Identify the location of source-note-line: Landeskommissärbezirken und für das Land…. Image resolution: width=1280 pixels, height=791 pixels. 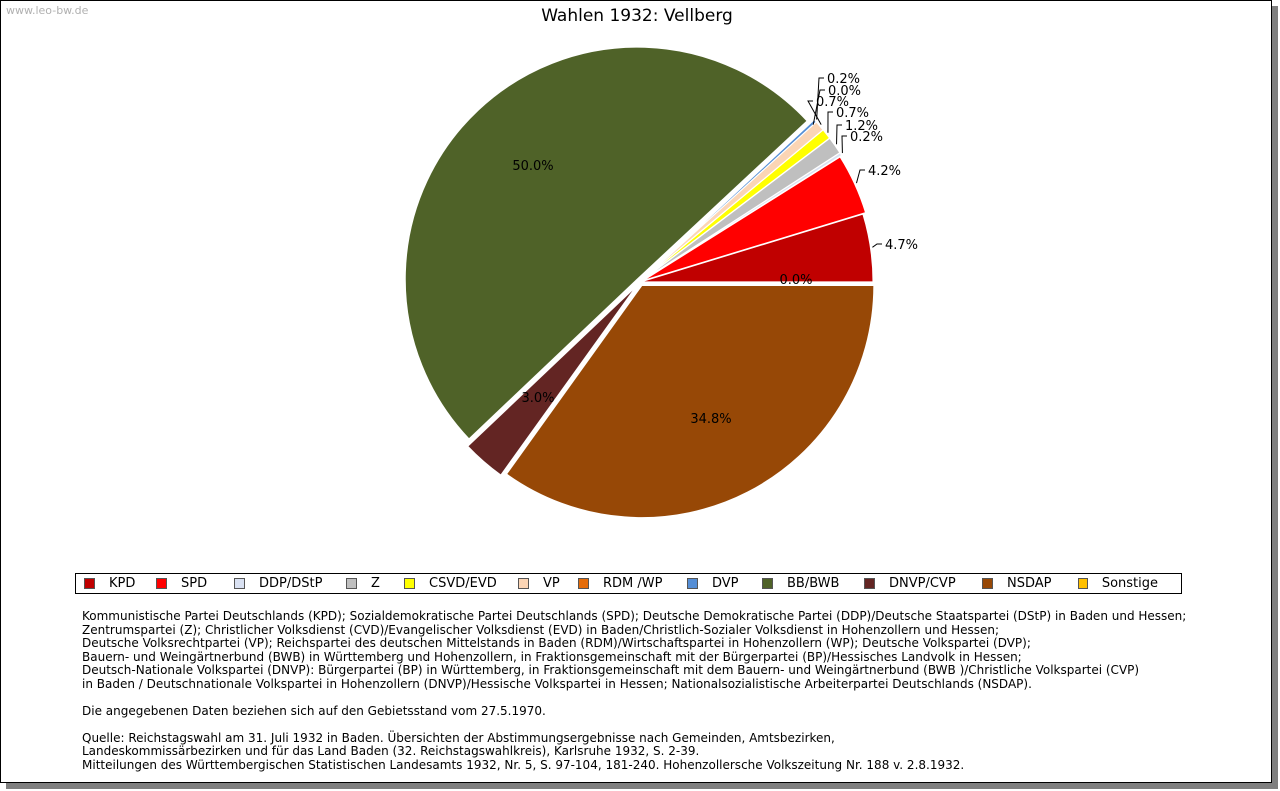
(391, 751).